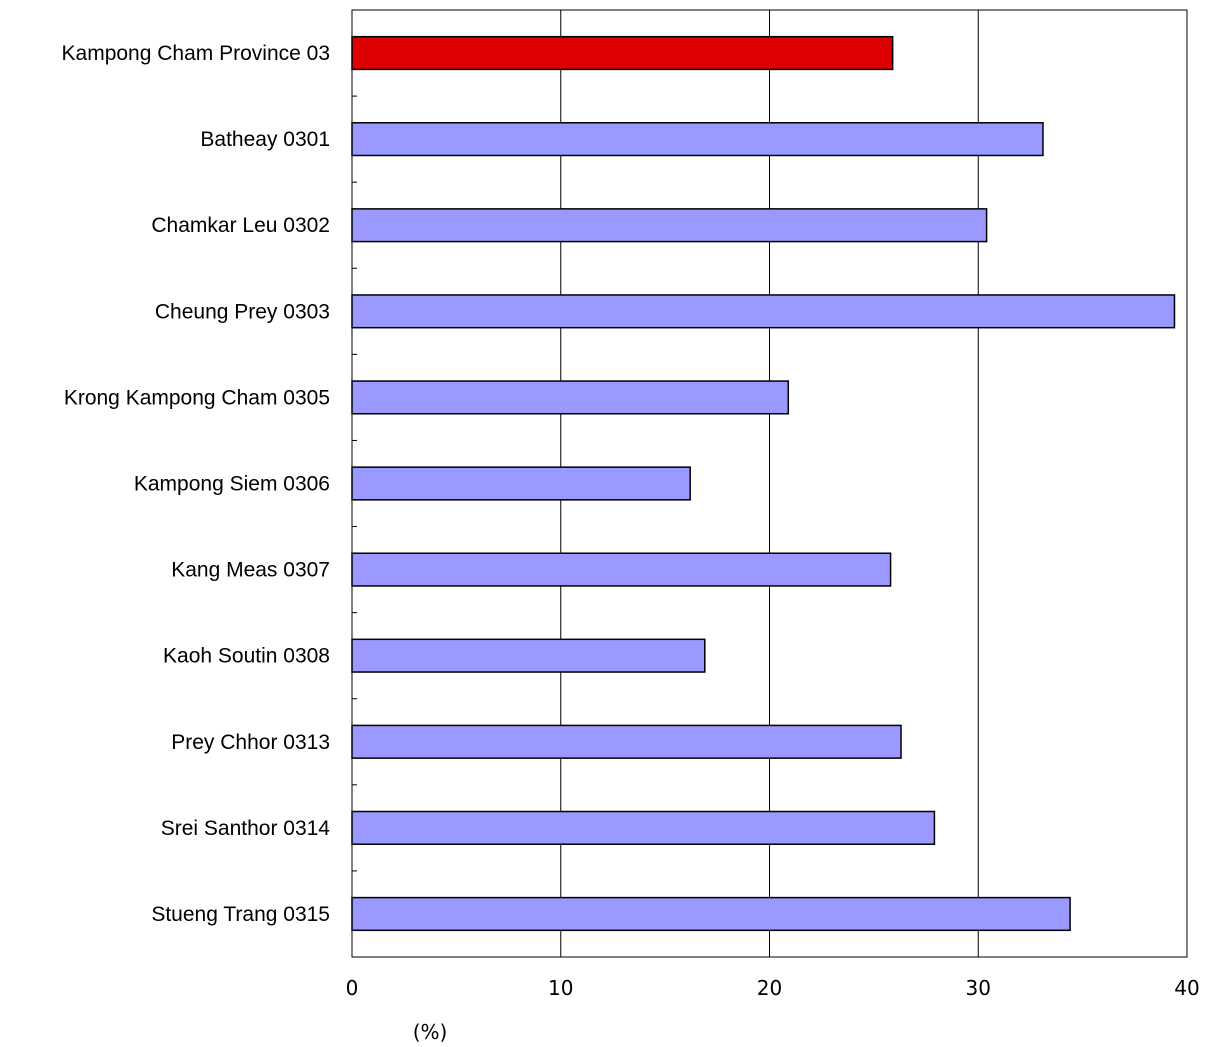  I want to click on x-tick-labels: 0 10 20 30 40, so click(773, 988).